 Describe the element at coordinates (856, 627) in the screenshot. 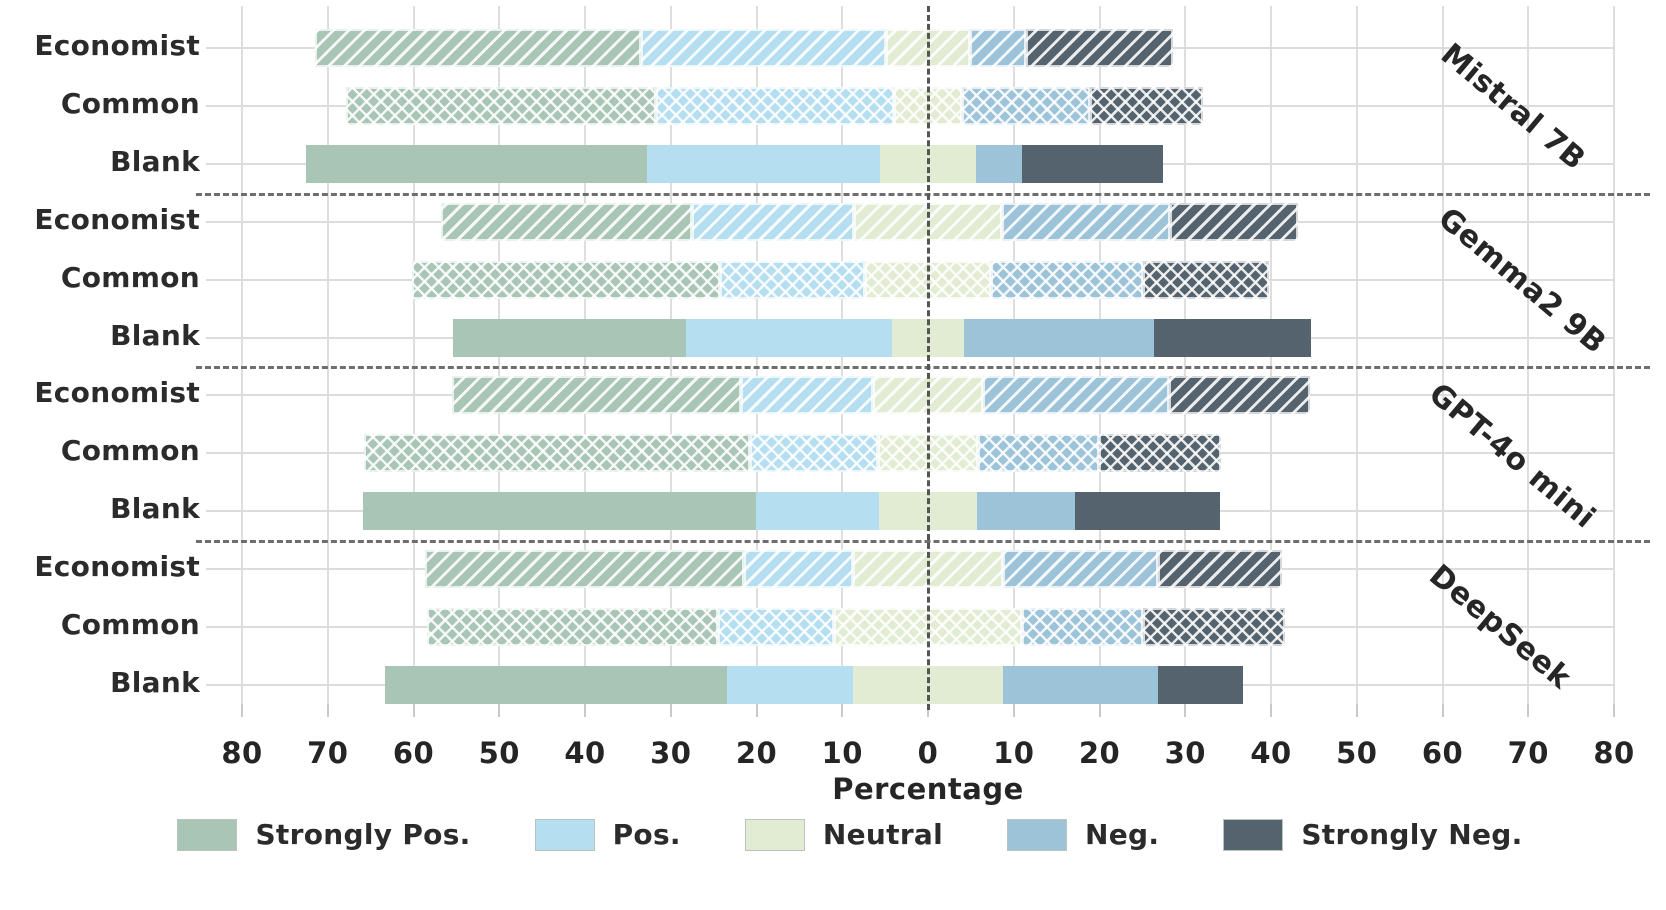

I see `stacked-bar-deepseek-common` at that location.